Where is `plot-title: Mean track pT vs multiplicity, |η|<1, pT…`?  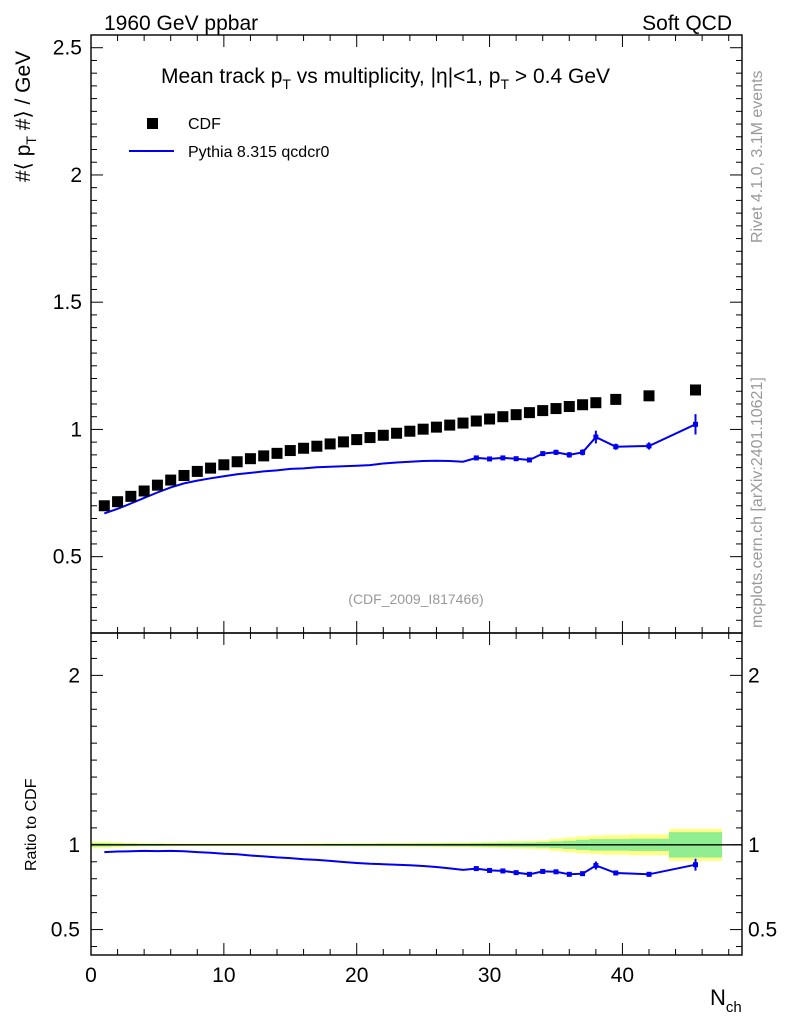 plot-title: Mean track pT vs multiplicity, |η|<1, pT… is located at coordinates (385, 78).